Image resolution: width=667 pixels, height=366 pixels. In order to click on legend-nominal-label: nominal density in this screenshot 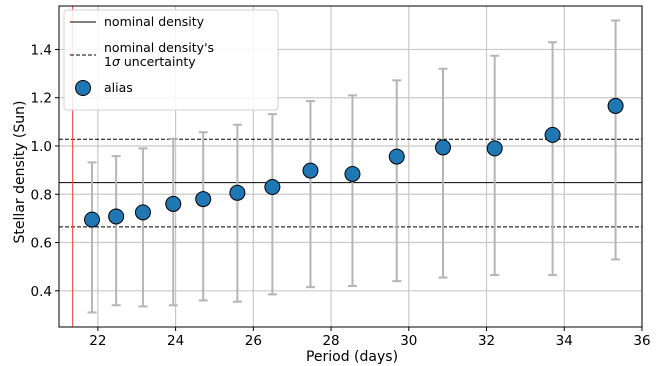, I will do `click(154, 21)`.